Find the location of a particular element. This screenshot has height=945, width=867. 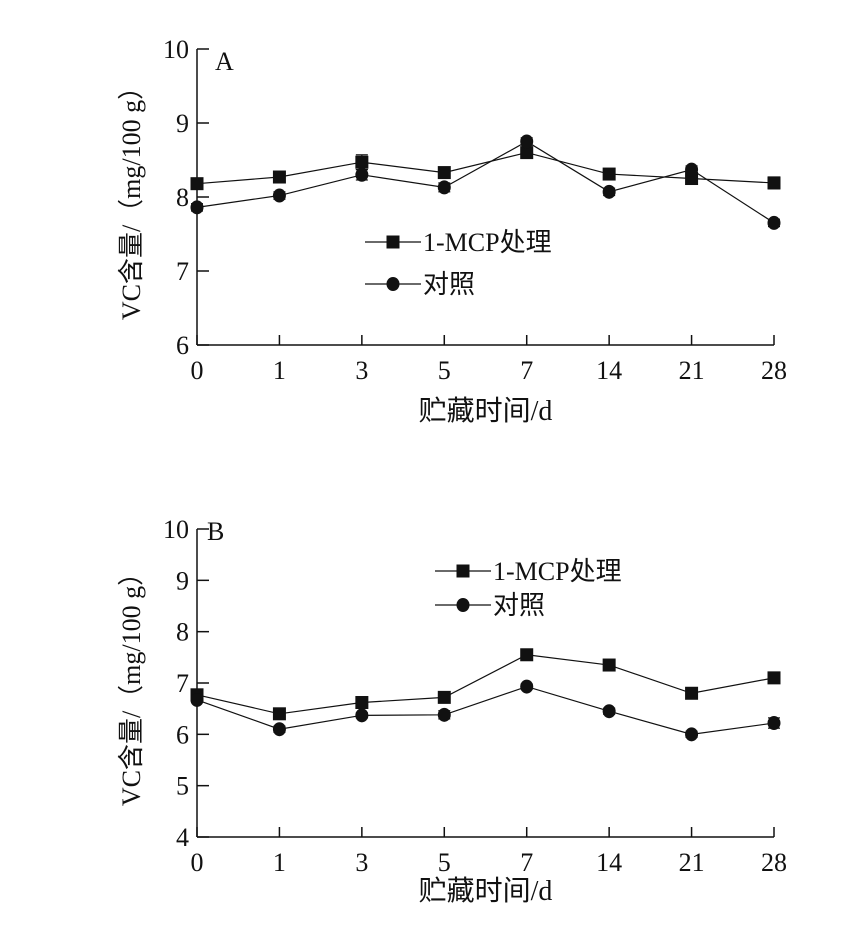

panel-label: B is located at coordinates (215, 531).